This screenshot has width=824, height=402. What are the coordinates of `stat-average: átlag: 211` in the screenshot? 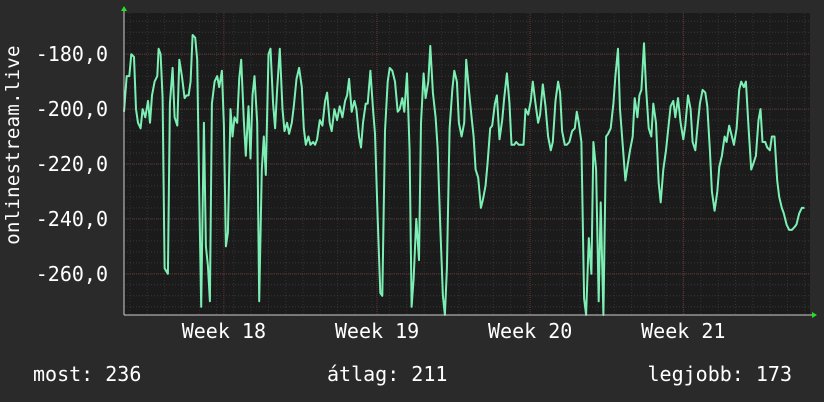 It's located at (387, 374).